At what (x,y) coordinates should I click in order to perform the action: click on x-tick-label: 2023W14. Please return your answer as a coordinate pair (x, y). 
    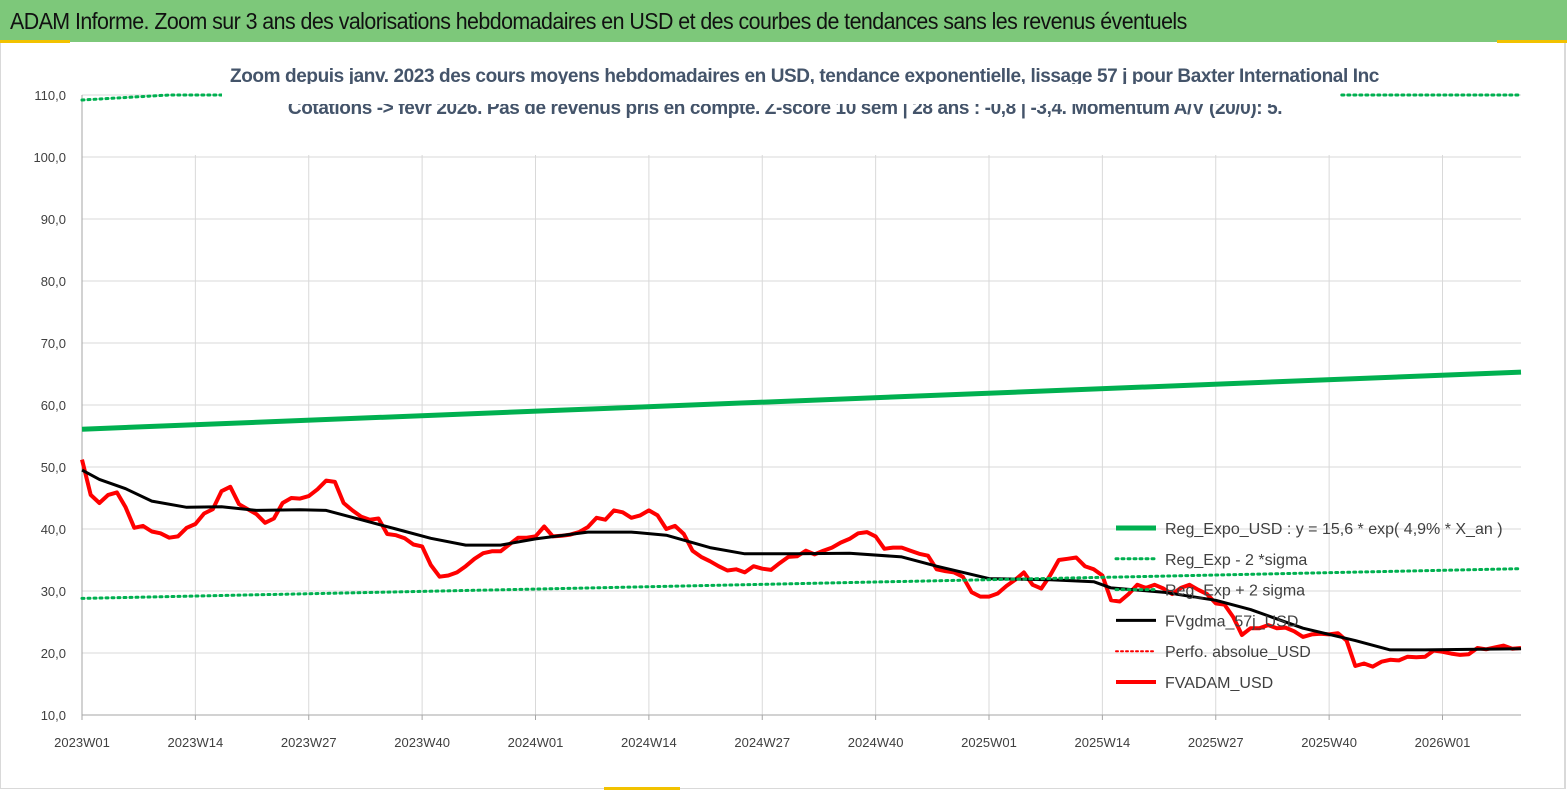
    Looking at the image, I should click on (196, 742).